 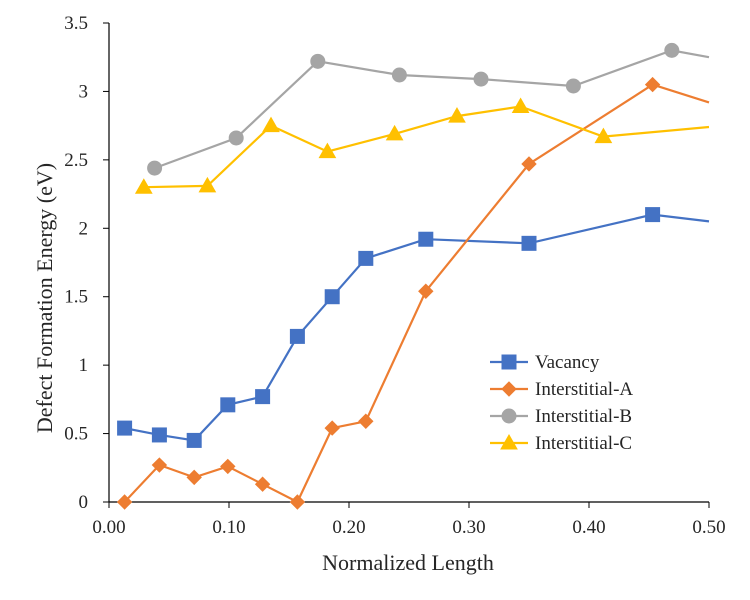 I want to click on legend-item: Vacancy, so click(x=545, y=362).